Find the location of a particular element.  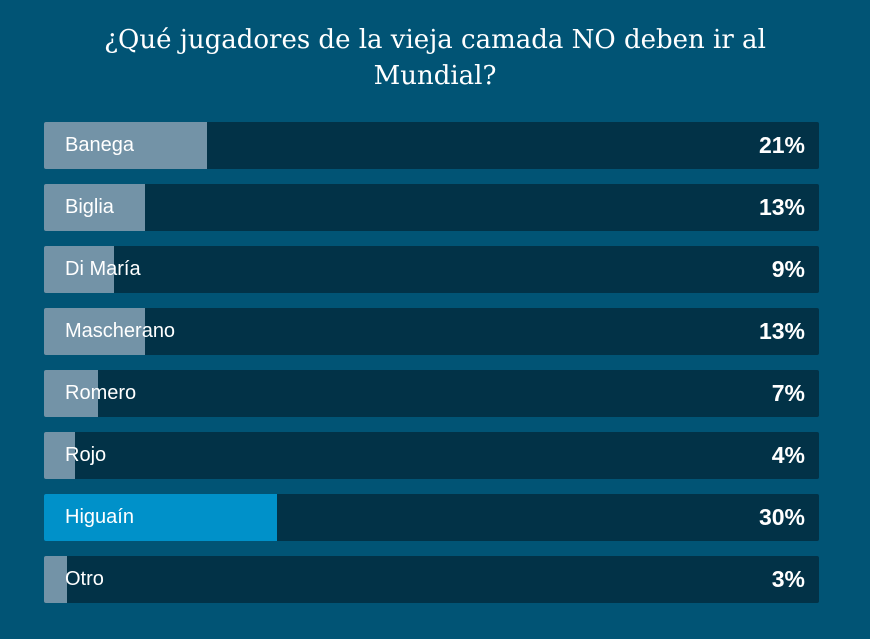

option-label: Biglia is located at coordinates (89, 207).